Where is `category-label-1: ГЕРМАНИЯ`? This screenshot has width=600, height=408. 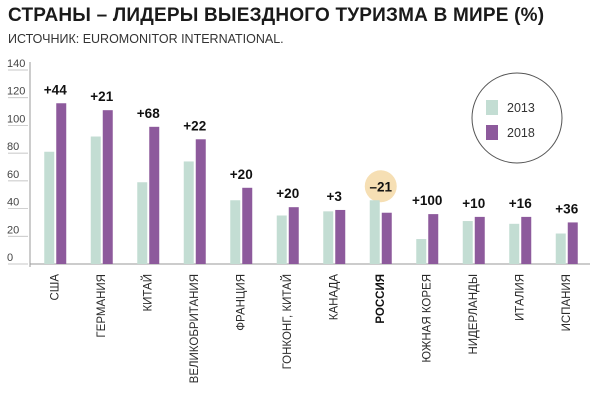
category-label-1: ГЕРМАНИЯ is located at coordinates (102, 306).